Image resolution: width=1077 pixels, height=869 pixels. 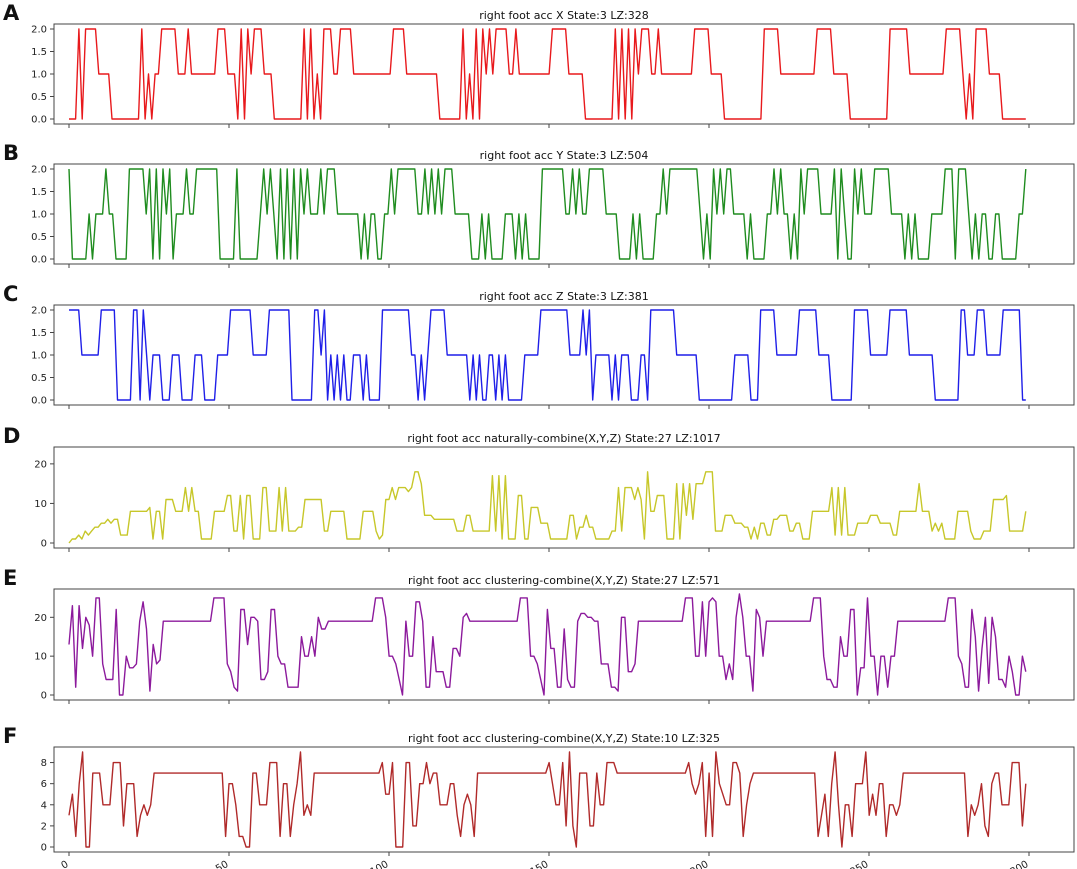 I want to click on y-tick-label: 8, so click(x=44, y=763).